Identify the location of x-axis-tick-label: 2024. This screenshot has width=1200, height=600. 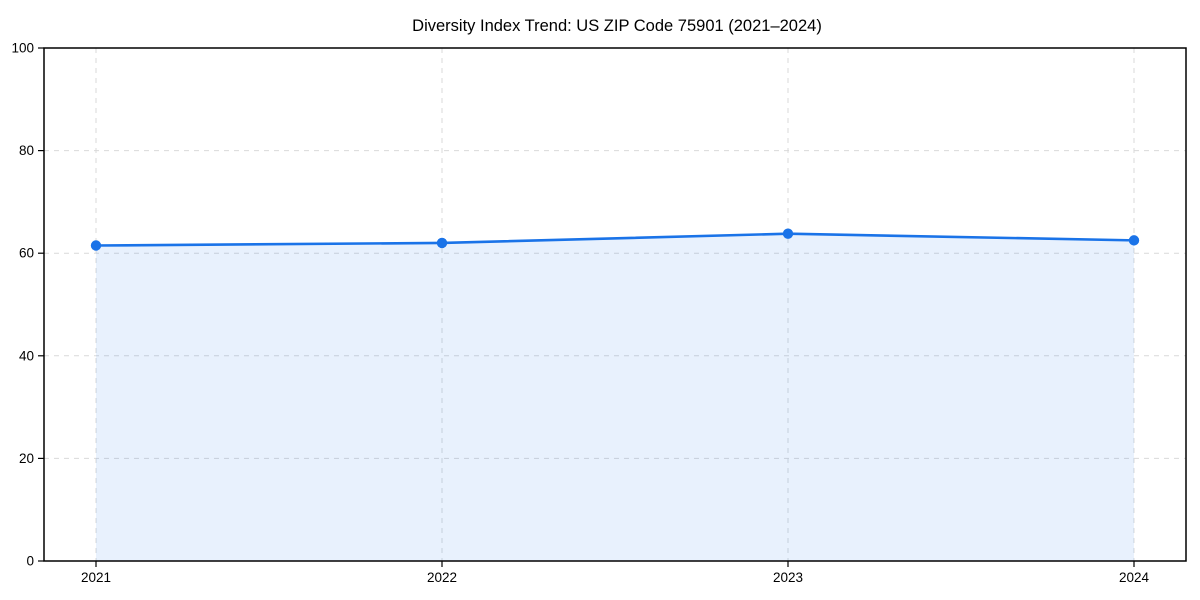
(1134, 577).